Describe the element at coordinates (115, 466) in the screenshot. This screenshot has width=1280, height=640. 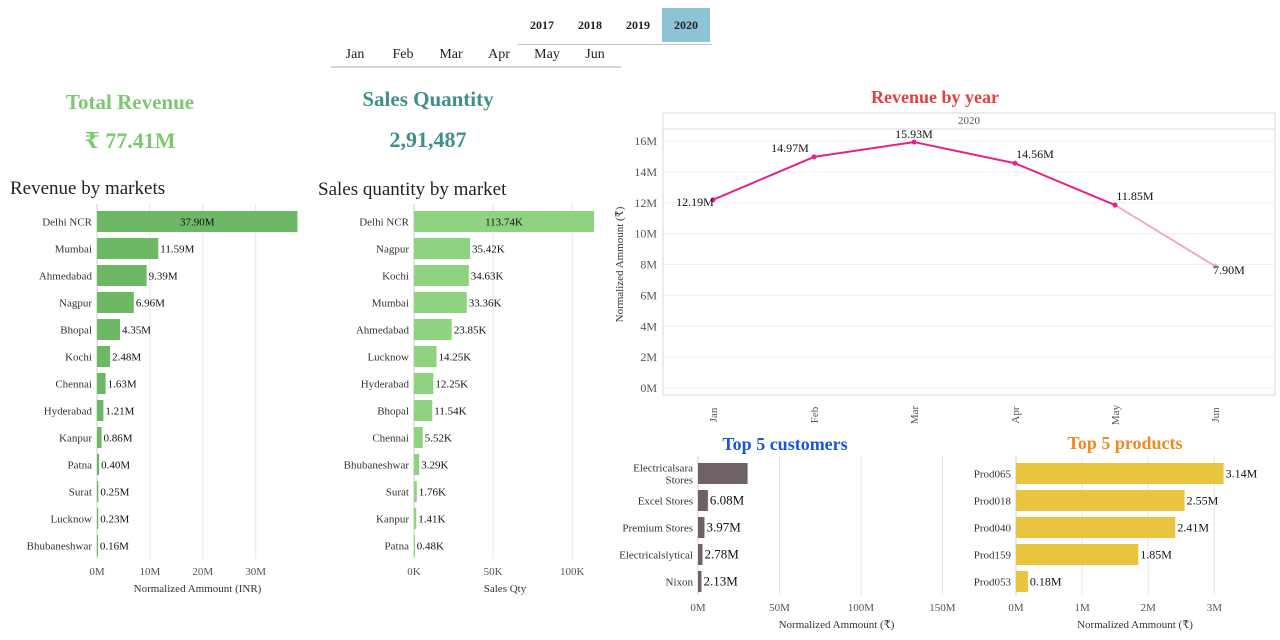
I see `data-label: 0.40M` at that location.